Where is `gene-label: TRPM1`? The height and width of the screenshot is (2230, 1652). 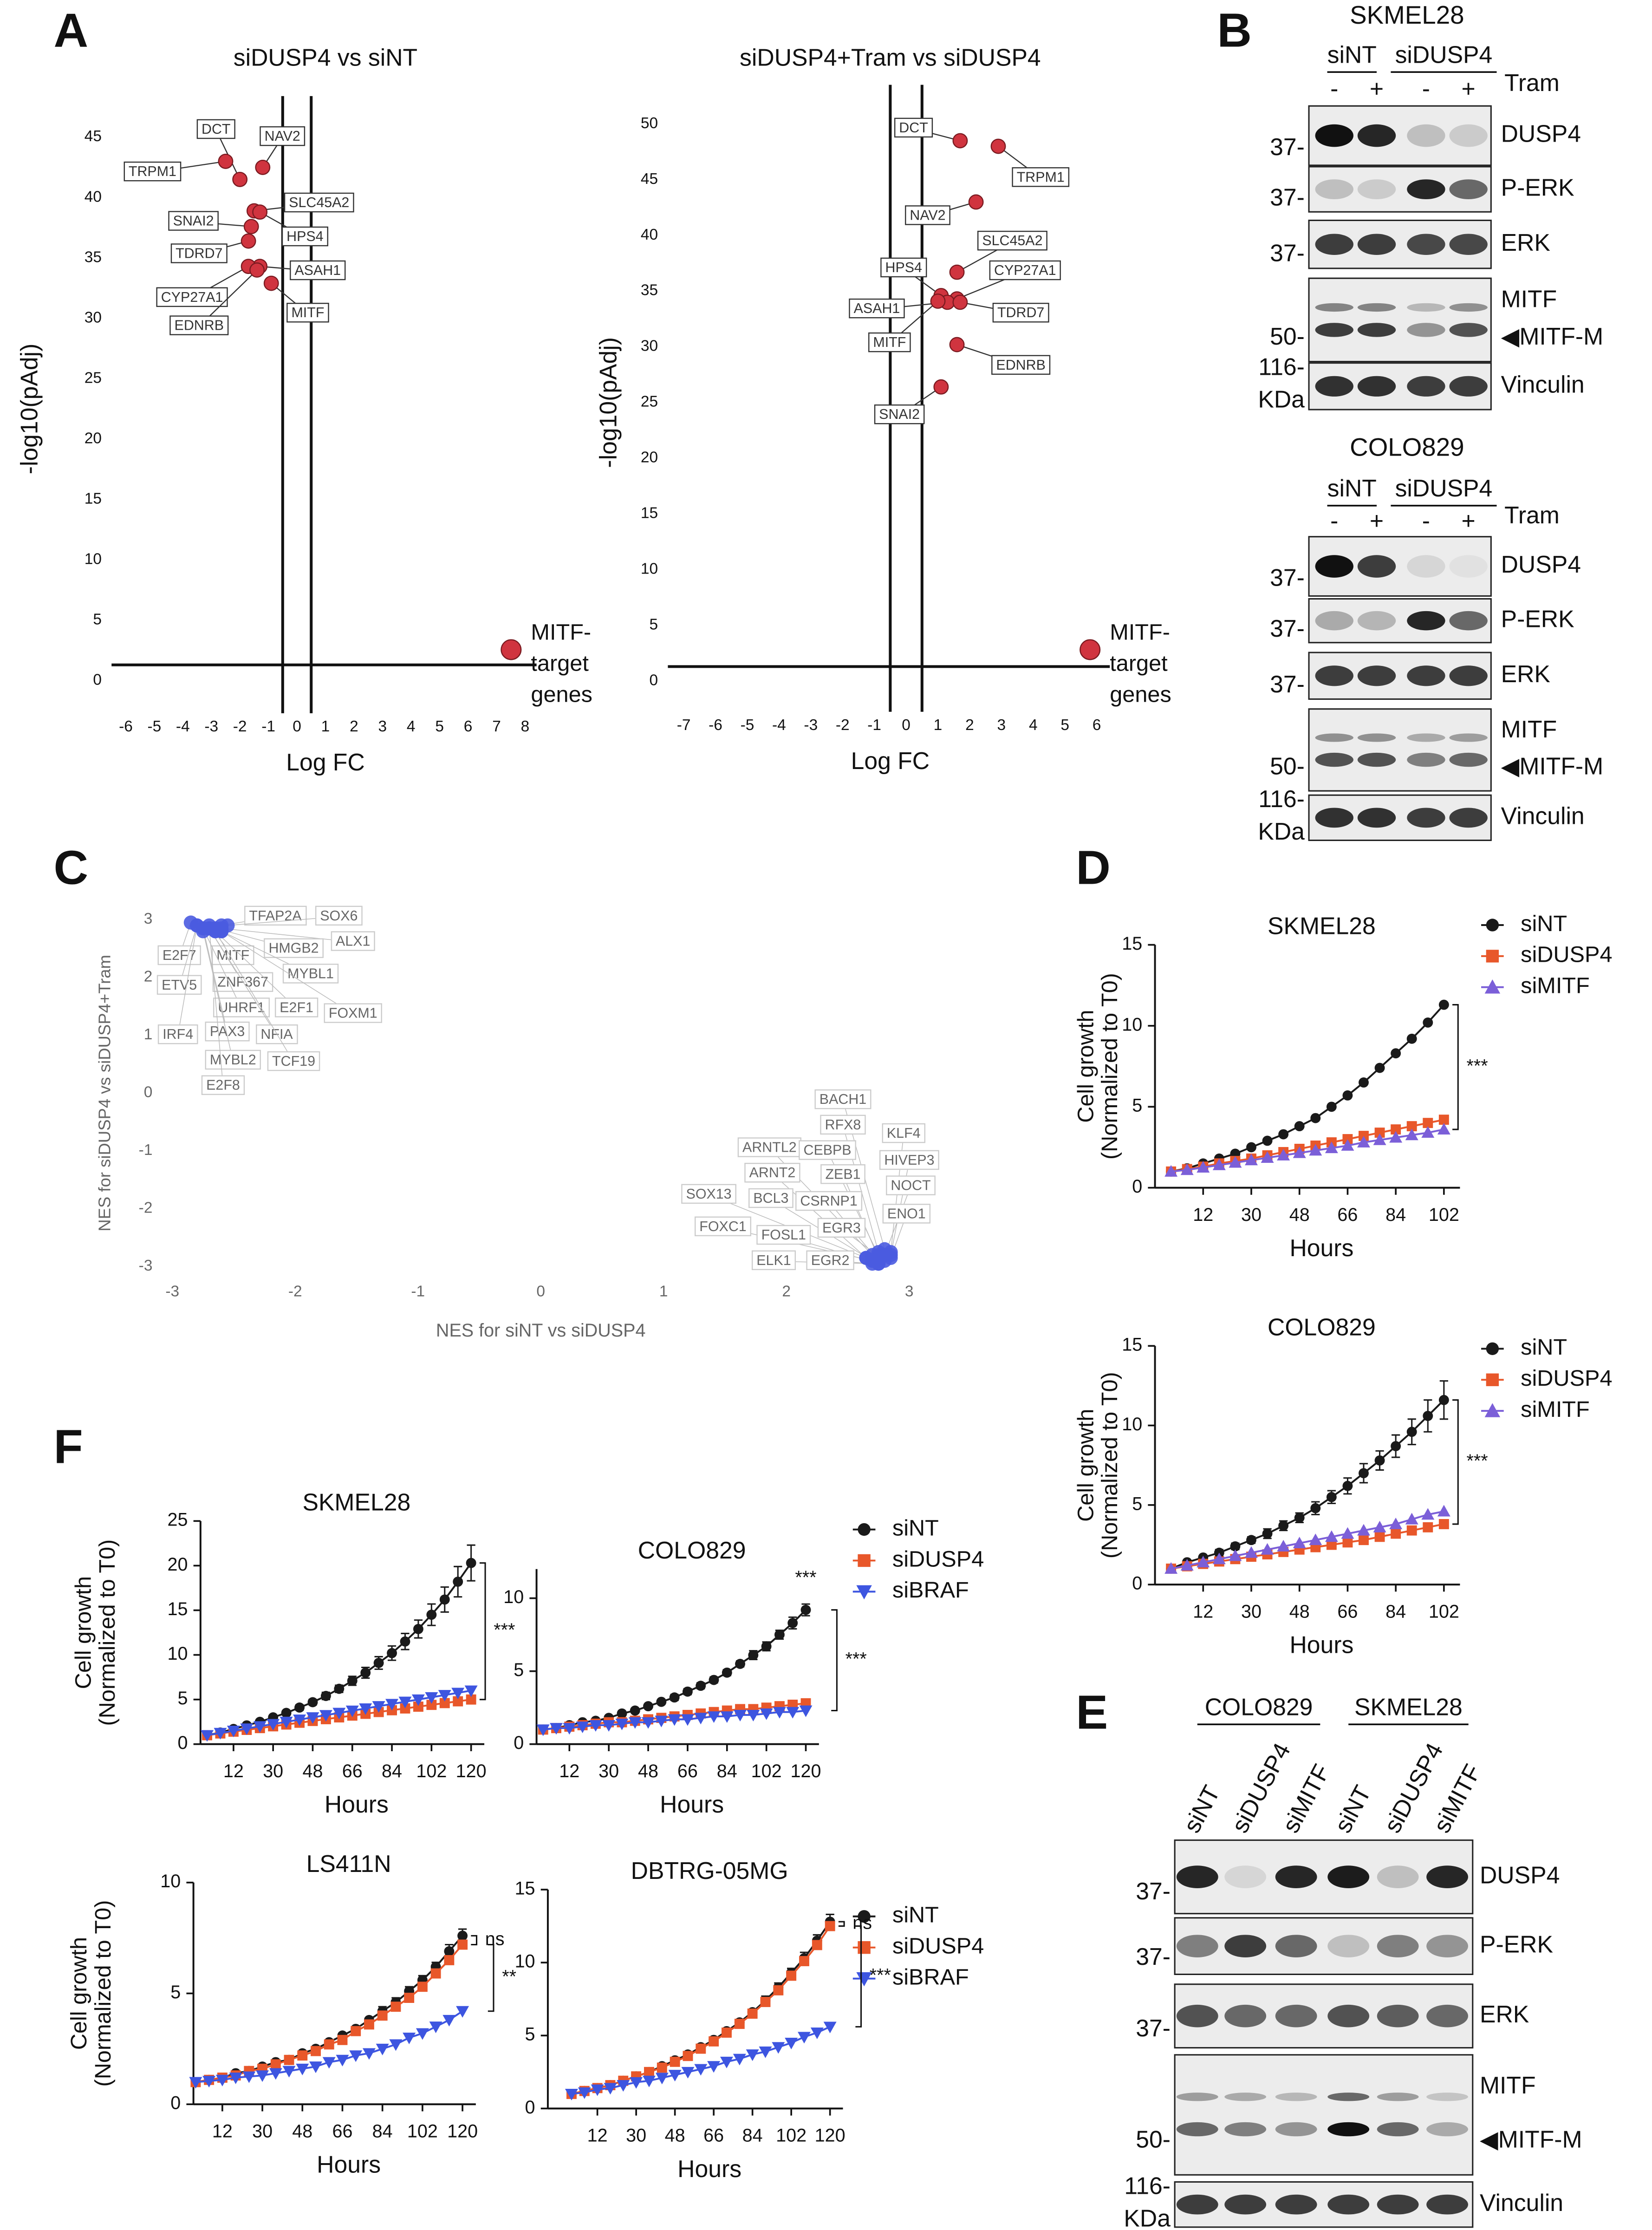
gene-label: TRPM1 is located at coordinates (1041, 177).